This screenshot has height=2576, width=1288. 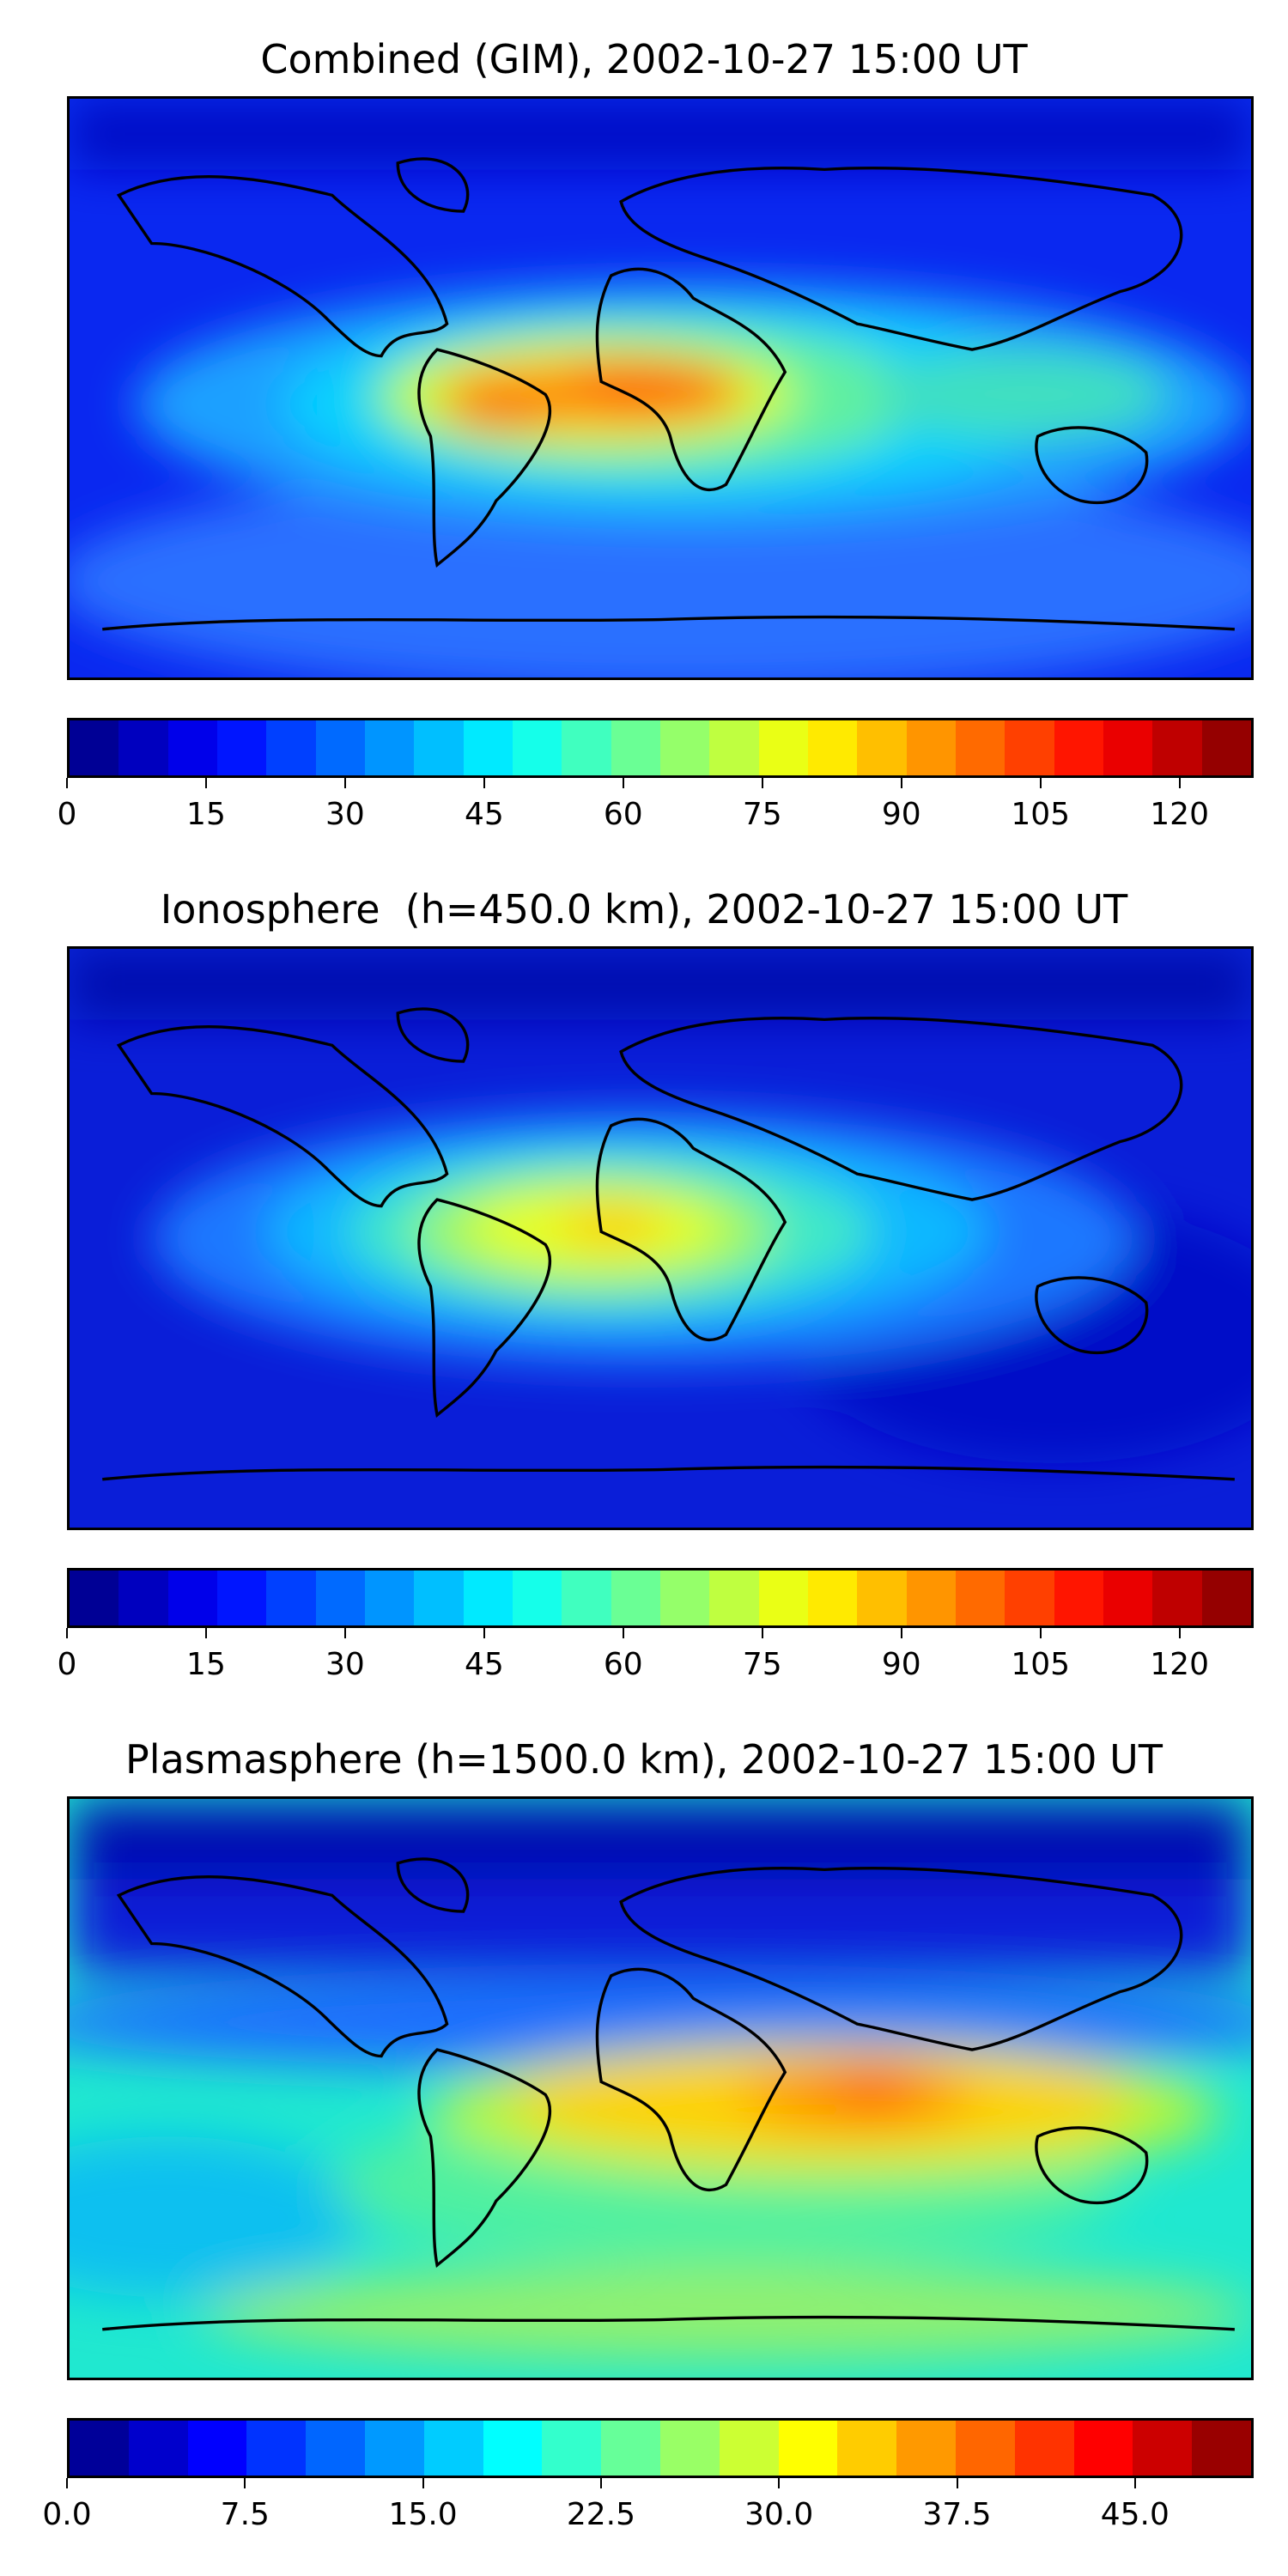 What do you see at coordinates (245, 2514) in the screenshot?
I see `colorbar-tick-label: 7.5` at bounding box center [245, 2514].